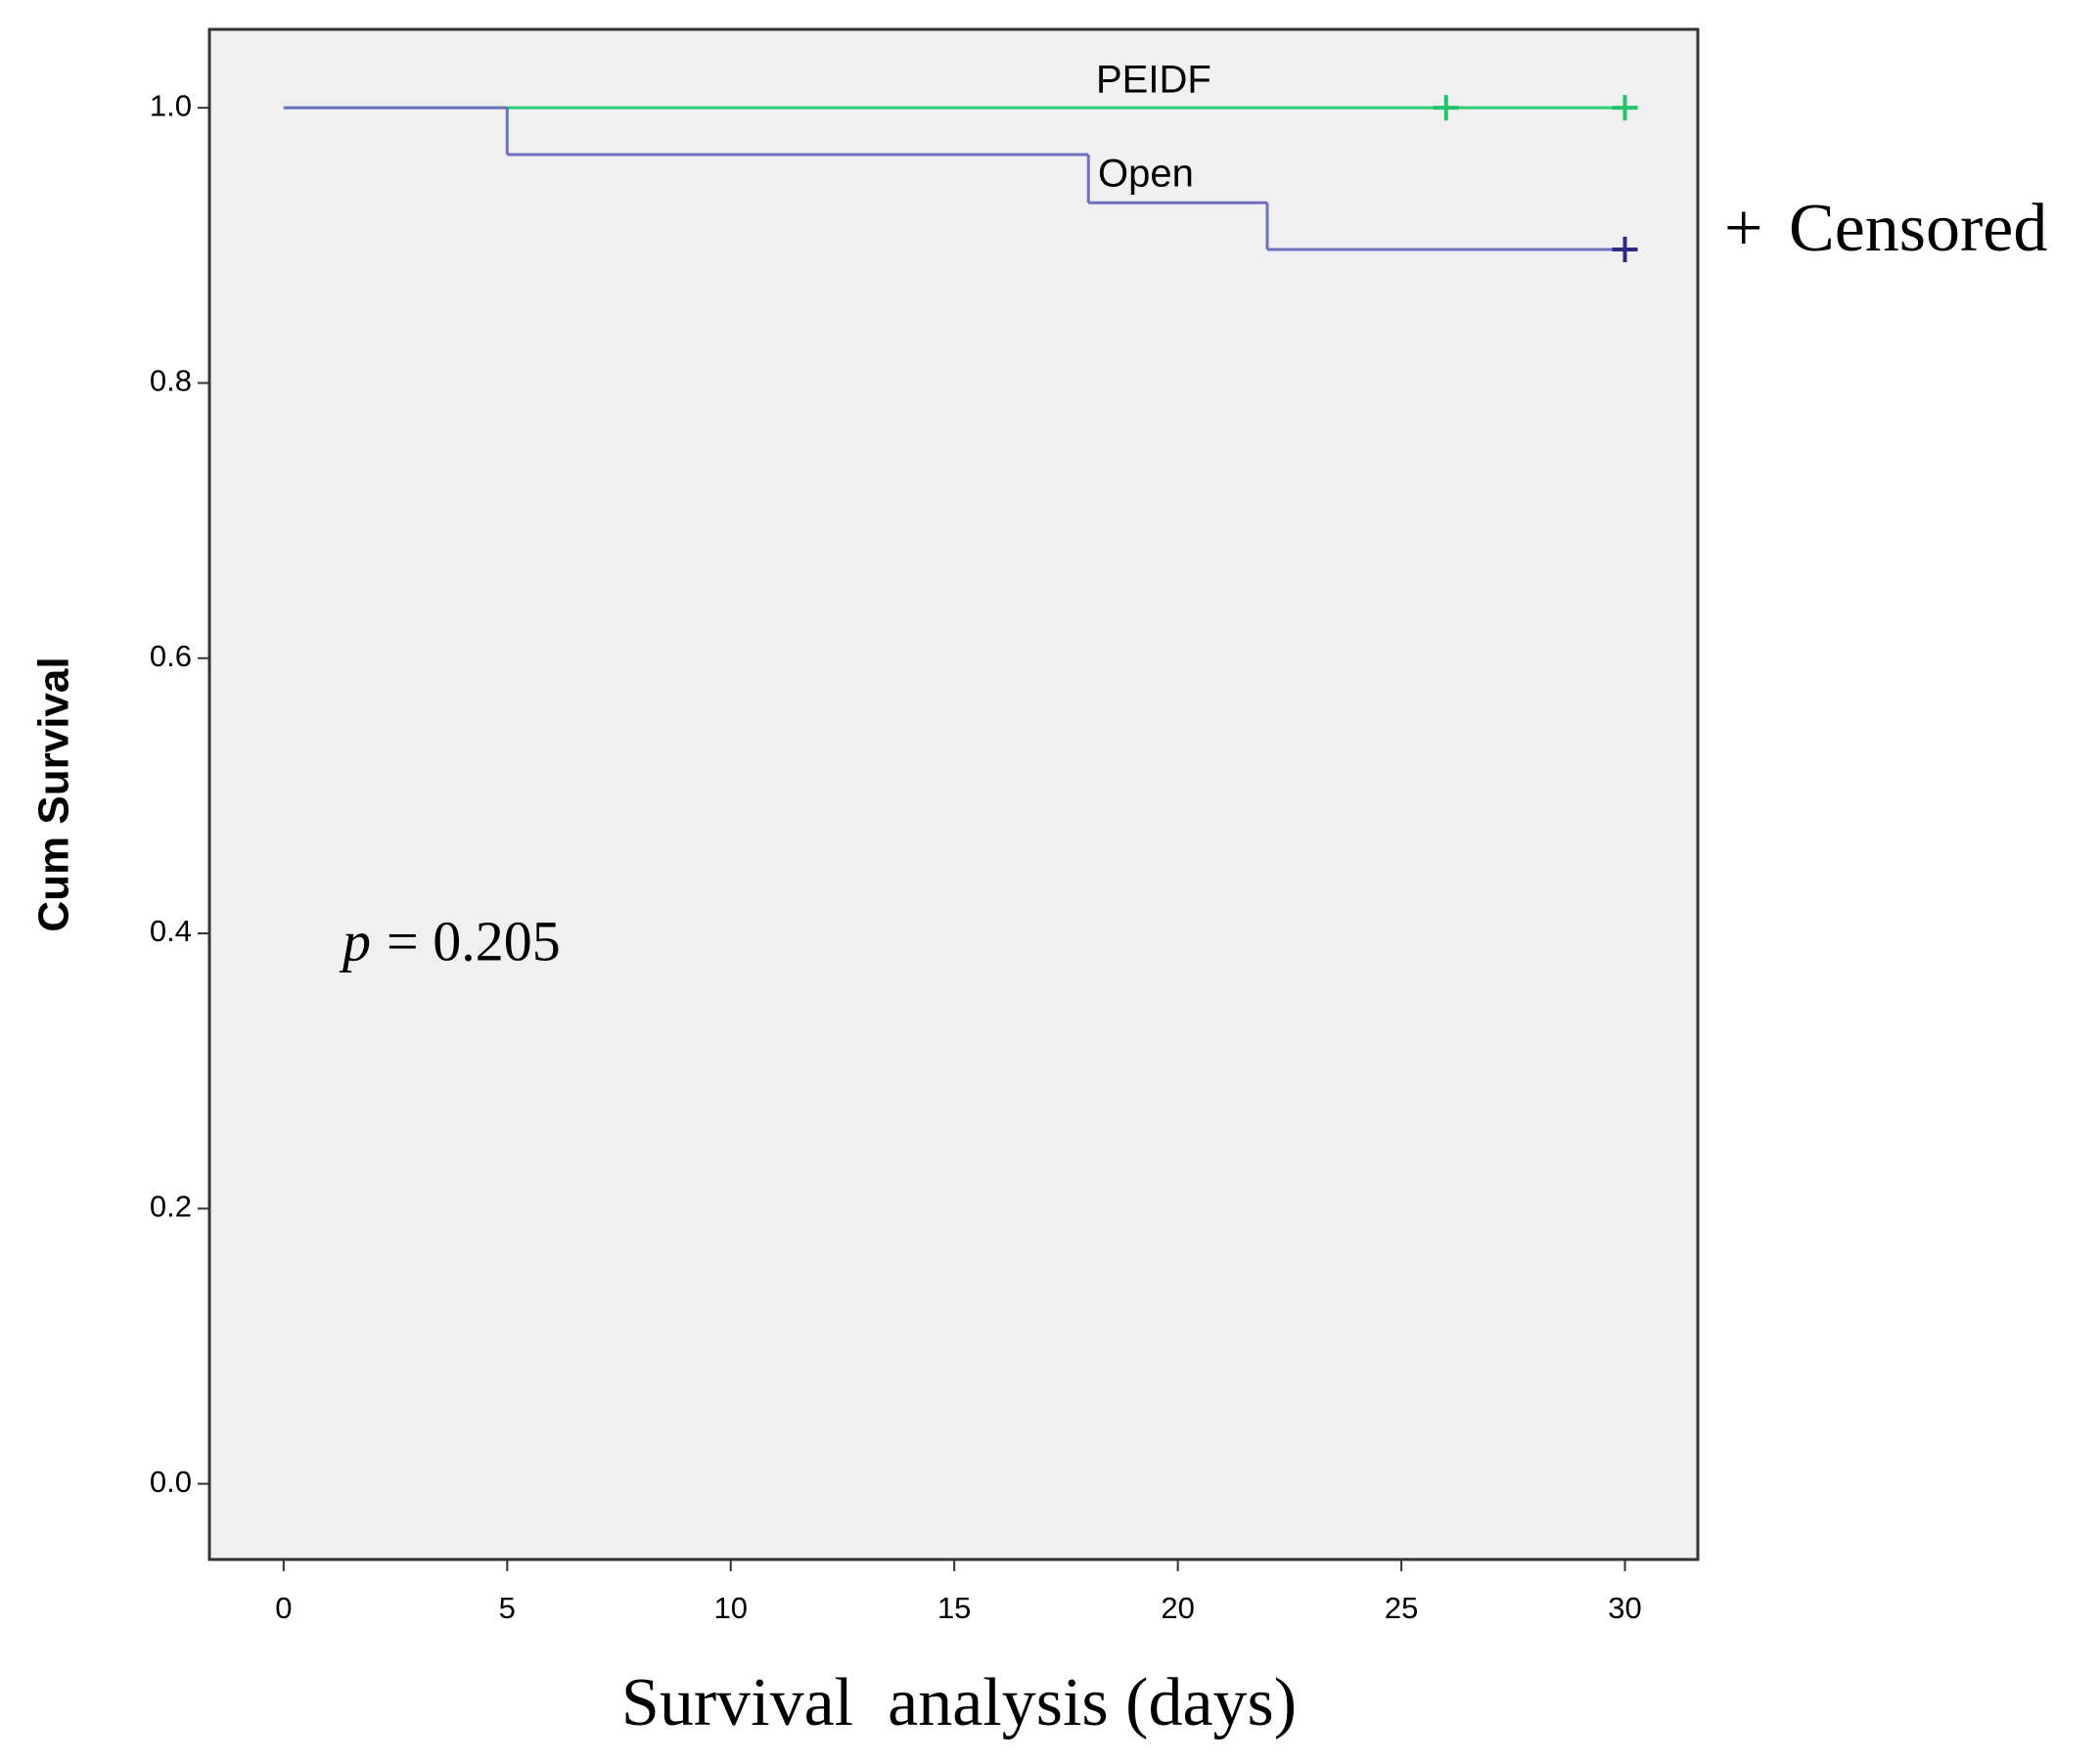  I want to click on y-axis-title: Cum Survival, so click(54, 794).